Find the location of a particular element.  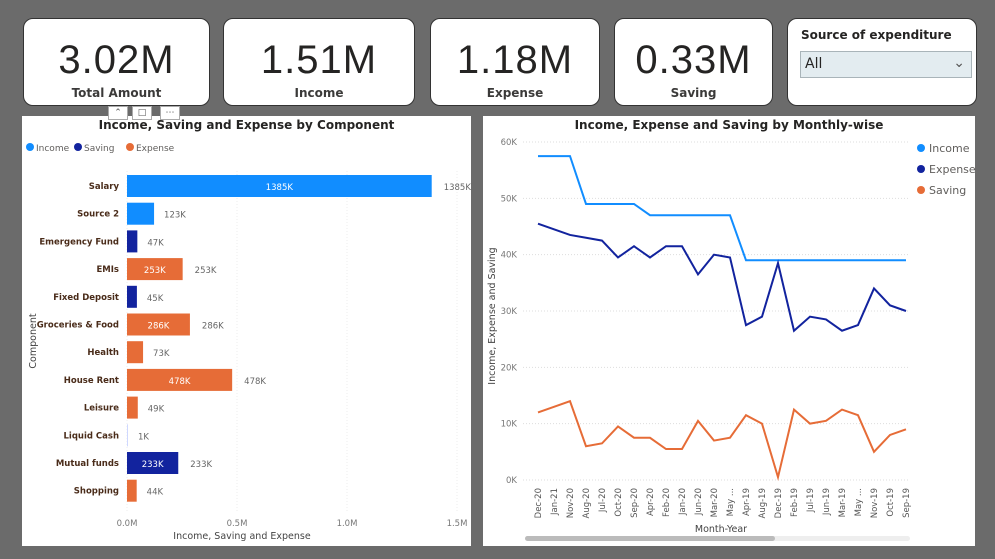

y-tick-label: 50K is located at coordinates (509, 199).